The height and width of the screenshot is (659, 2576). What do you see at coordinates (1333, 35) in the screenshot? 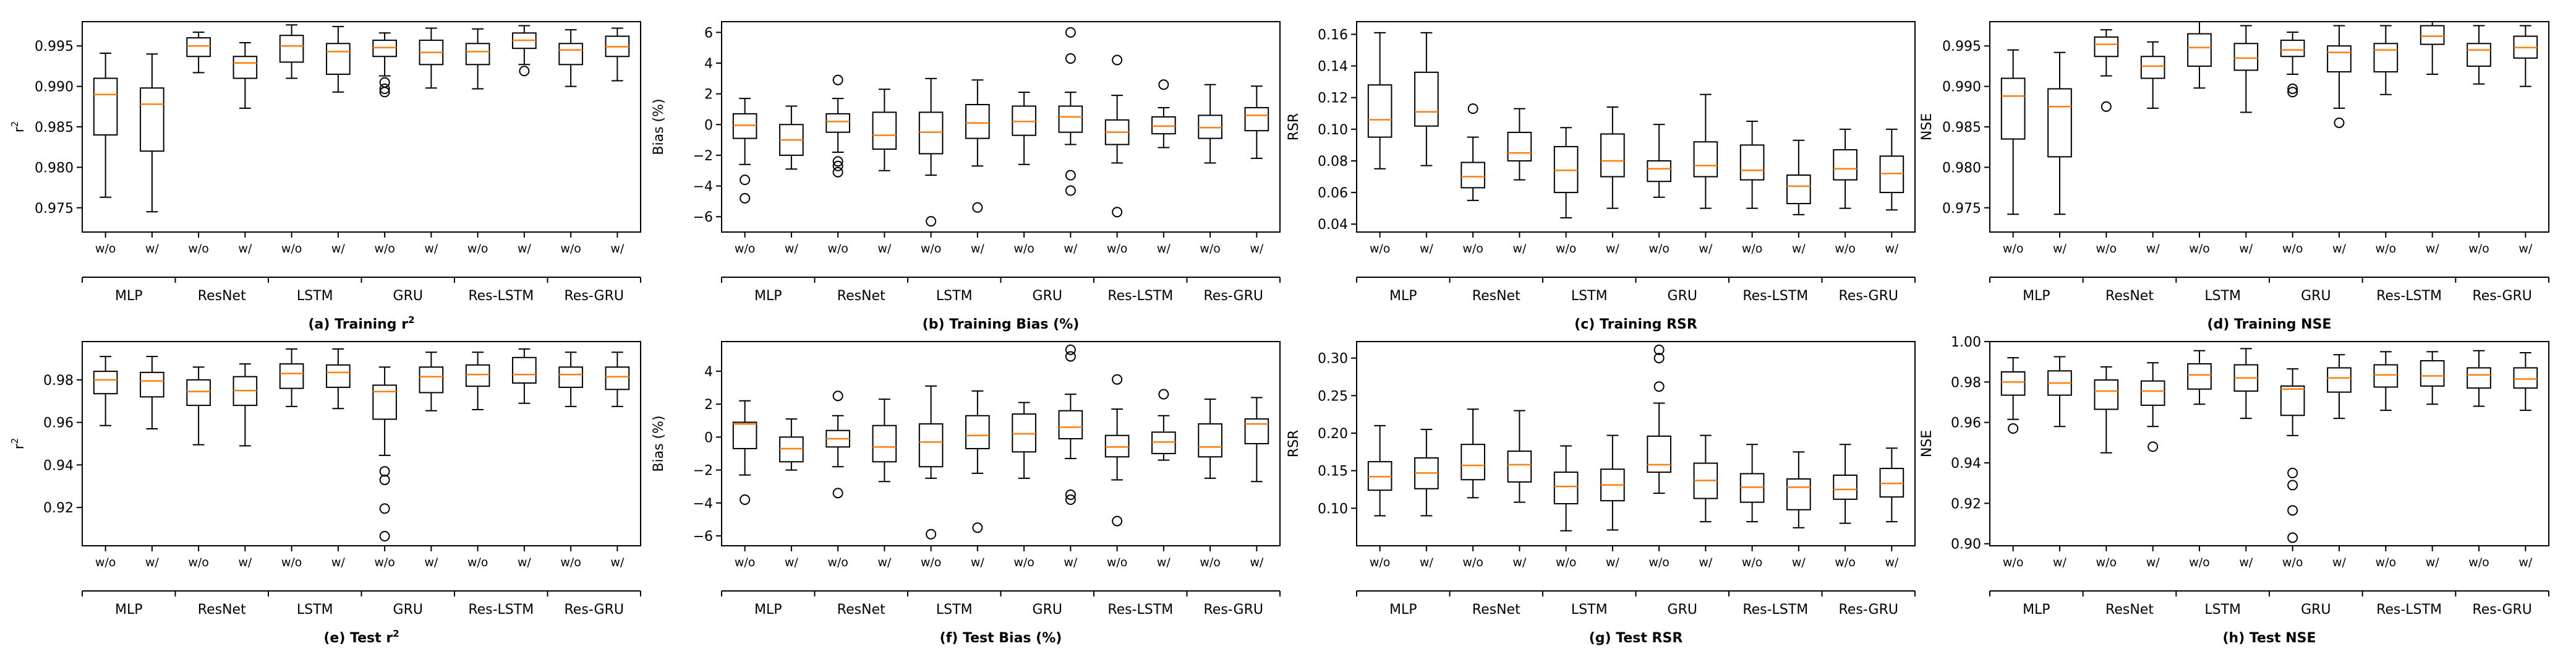
I see `y-tick-label: 0.16` at bounding box center [1333, 35].